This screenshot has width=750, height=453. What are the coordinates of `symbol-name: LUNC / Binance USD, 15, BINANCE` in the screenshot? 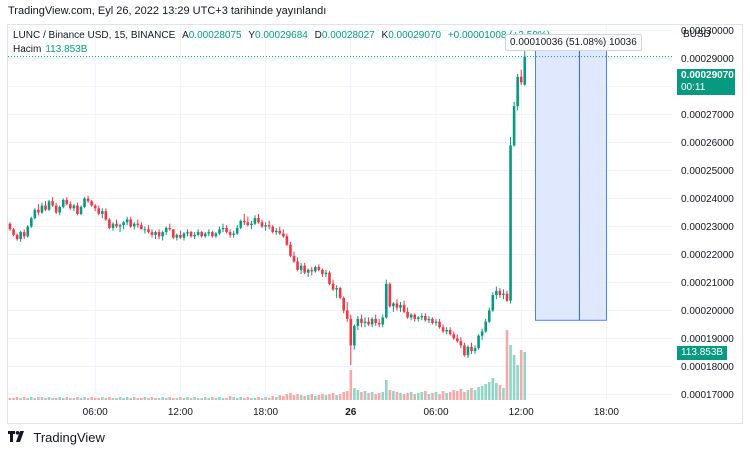 It's located at (94, 35).